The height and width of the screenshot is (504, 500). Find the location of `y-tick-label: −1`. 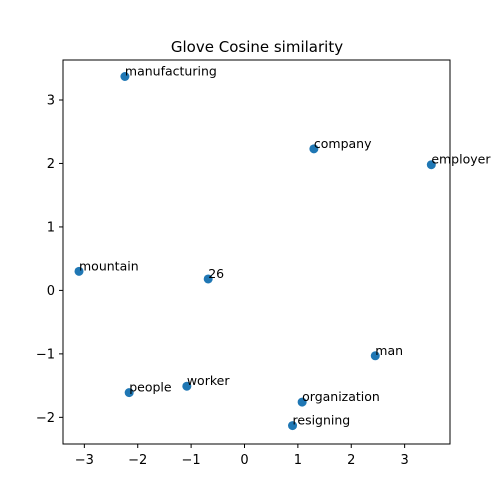

y-tick-label: −1 is located at coordinates (45, 354).